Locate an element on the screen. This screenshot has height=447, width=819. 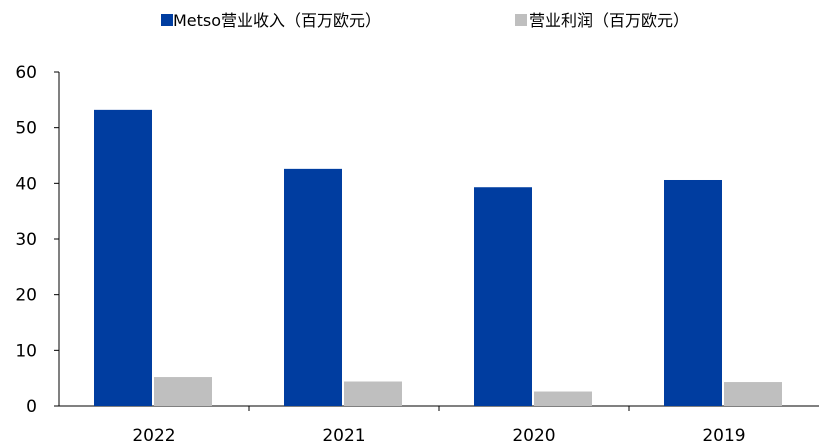
bar-operating-profit-2022 is located at coordinates (183, 391).